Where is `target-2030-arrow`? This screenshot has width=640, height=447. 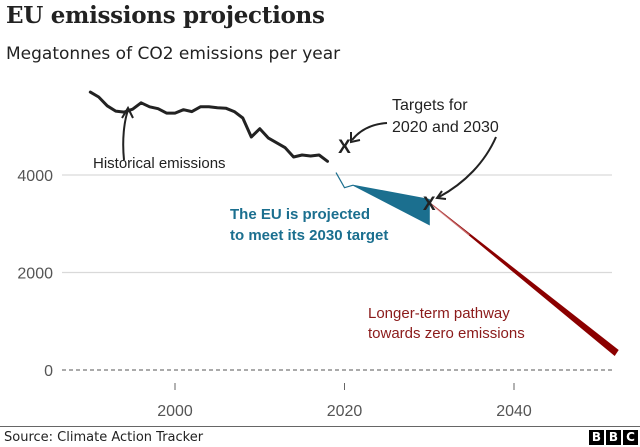
target-2030-arrow is located at coordinates (467, 167).